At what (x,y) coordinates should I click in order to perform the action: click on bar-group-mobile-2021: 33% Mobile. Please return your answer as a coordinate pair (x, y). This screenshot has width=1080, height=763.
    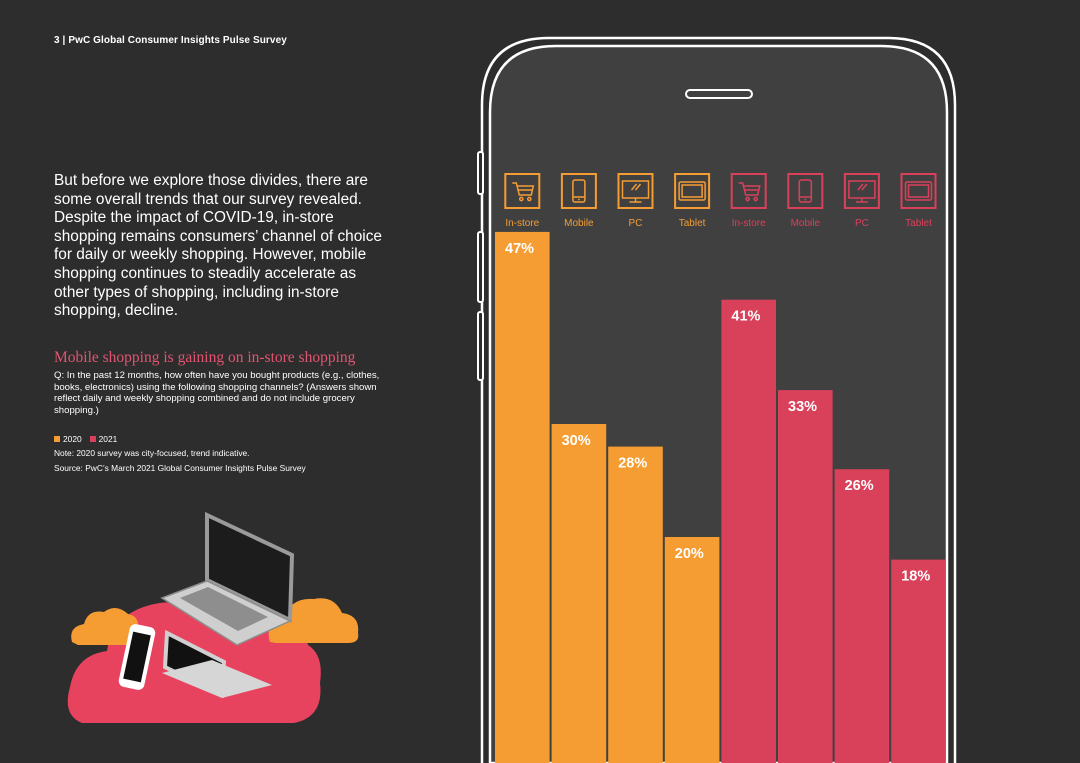
    Looking at the image, I should click on (805, 468).